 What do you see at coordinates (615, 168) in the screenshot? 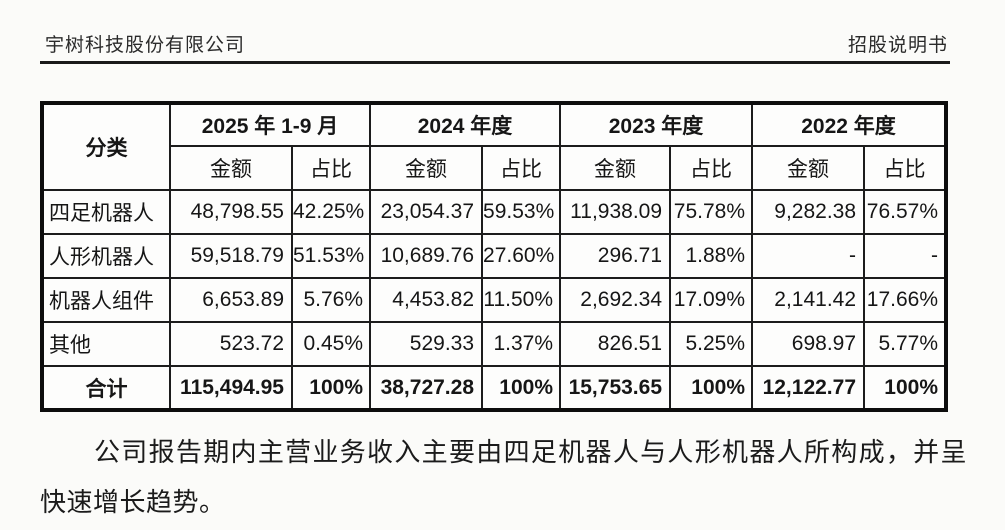
I see `header-amount-2023: 金额` at bounding box center [615, 168].